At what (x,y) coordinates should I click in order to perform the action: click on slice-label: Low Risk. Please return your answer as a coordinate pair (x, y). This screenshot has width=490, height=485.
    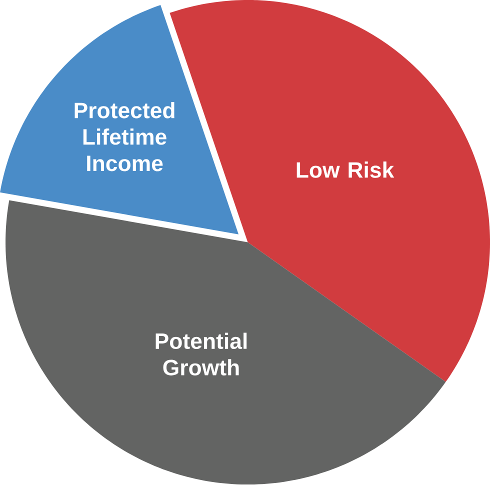
    Looking at the image, I should click on (345, 170).